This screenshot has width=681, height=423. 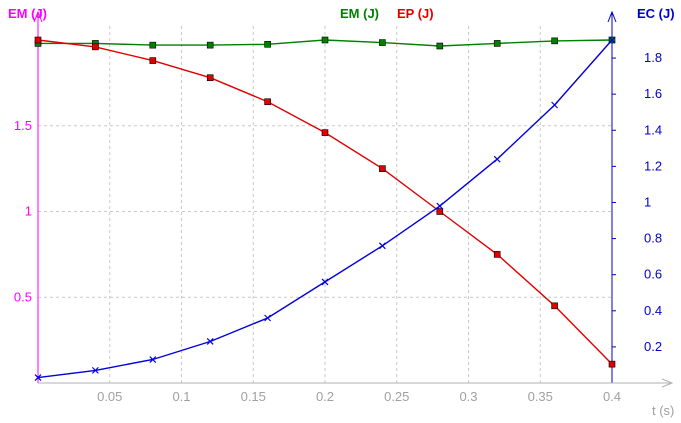 What do you see at coordinates (612, 16) in the screenshot?
I see `y-right-axis-arrow` at bounding box center [612, 16].